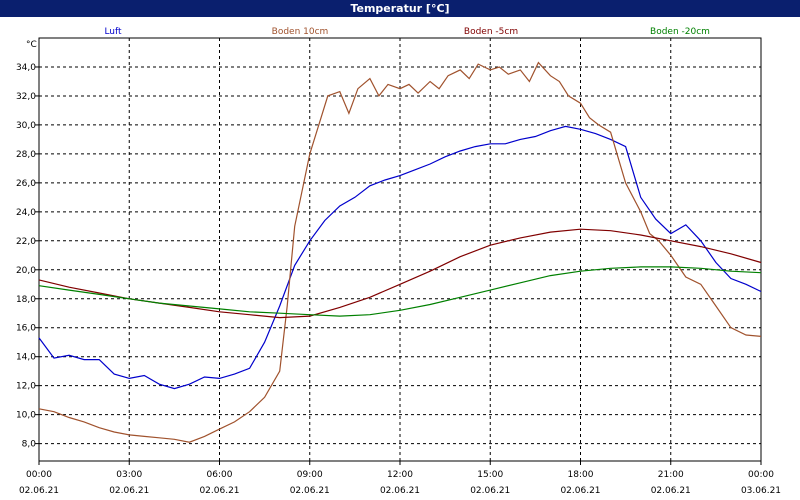 Image resolution: width=800 pixels, height=500 pixels. I want to click on y-tick-label: 26,0, so click(26, 184).